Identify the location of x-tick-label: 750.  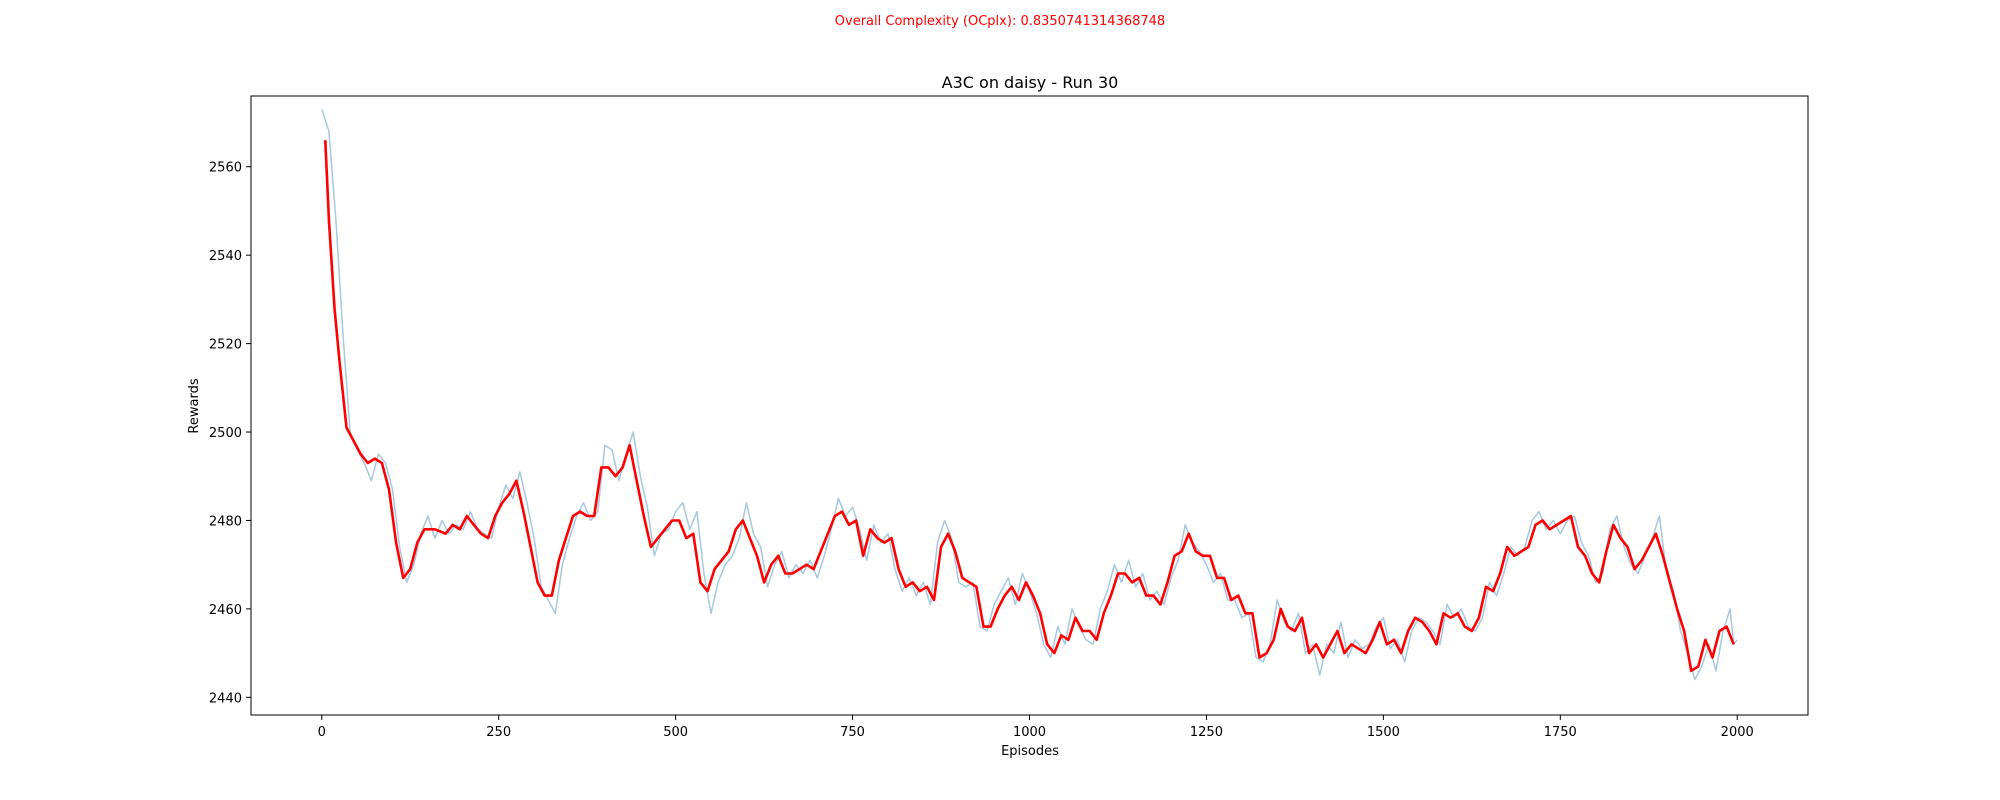
(852, 732).